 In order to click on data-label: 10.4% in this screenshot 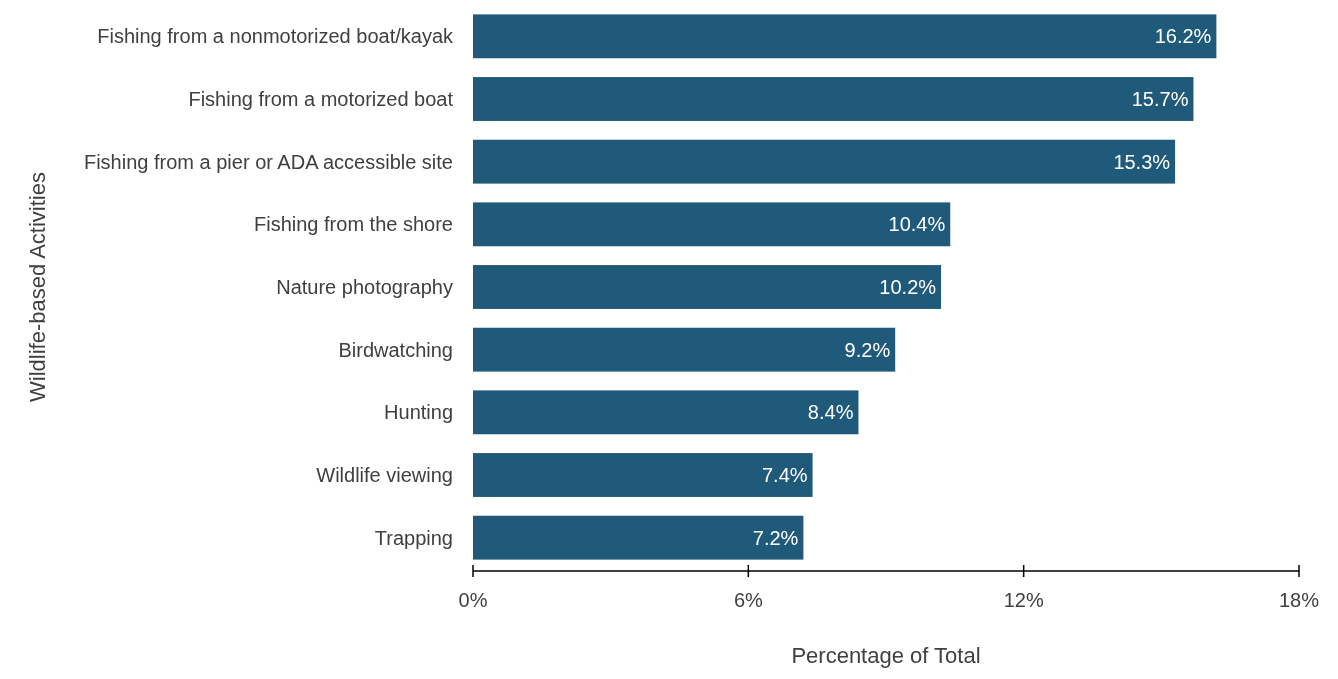, I will do `click(917, 224)`.